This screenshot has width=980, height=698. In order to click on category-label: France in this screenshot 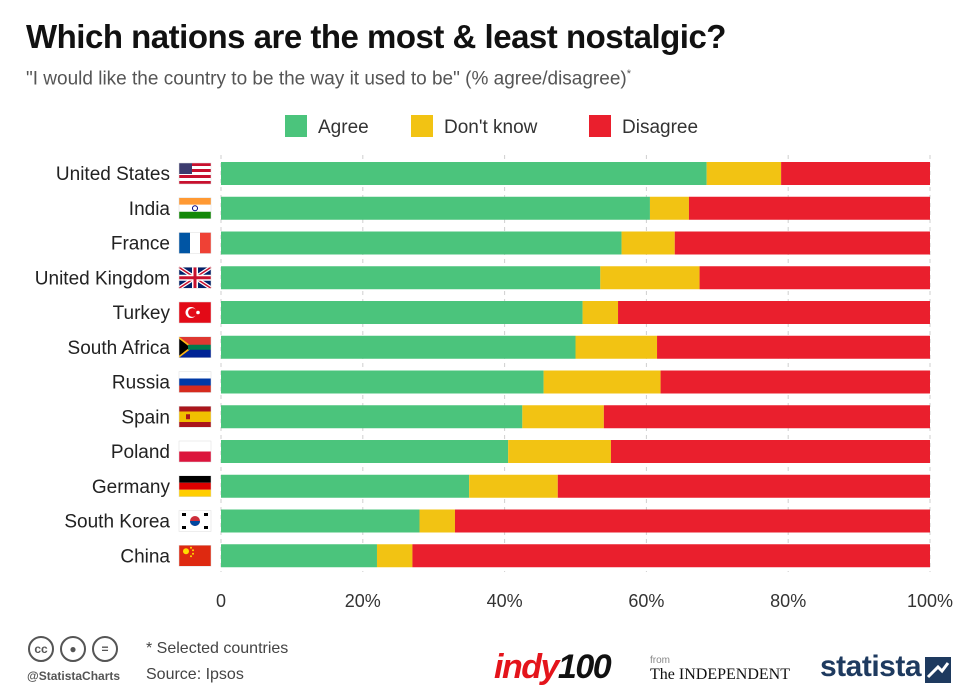, I will do `click(140, 244)`.